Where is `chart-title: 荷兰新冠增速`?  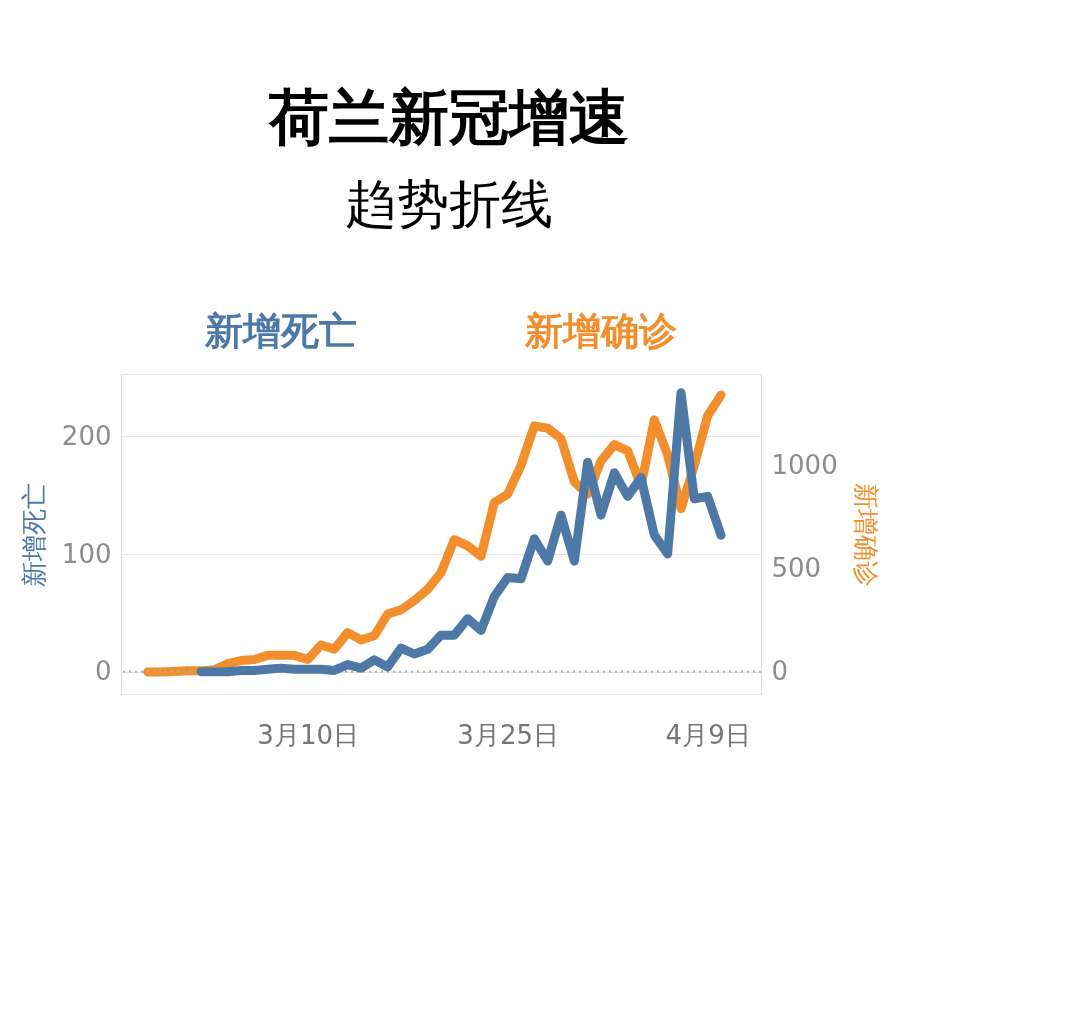 chart-title: 荷兰新冠增速 is located at coordinates (449, 117).